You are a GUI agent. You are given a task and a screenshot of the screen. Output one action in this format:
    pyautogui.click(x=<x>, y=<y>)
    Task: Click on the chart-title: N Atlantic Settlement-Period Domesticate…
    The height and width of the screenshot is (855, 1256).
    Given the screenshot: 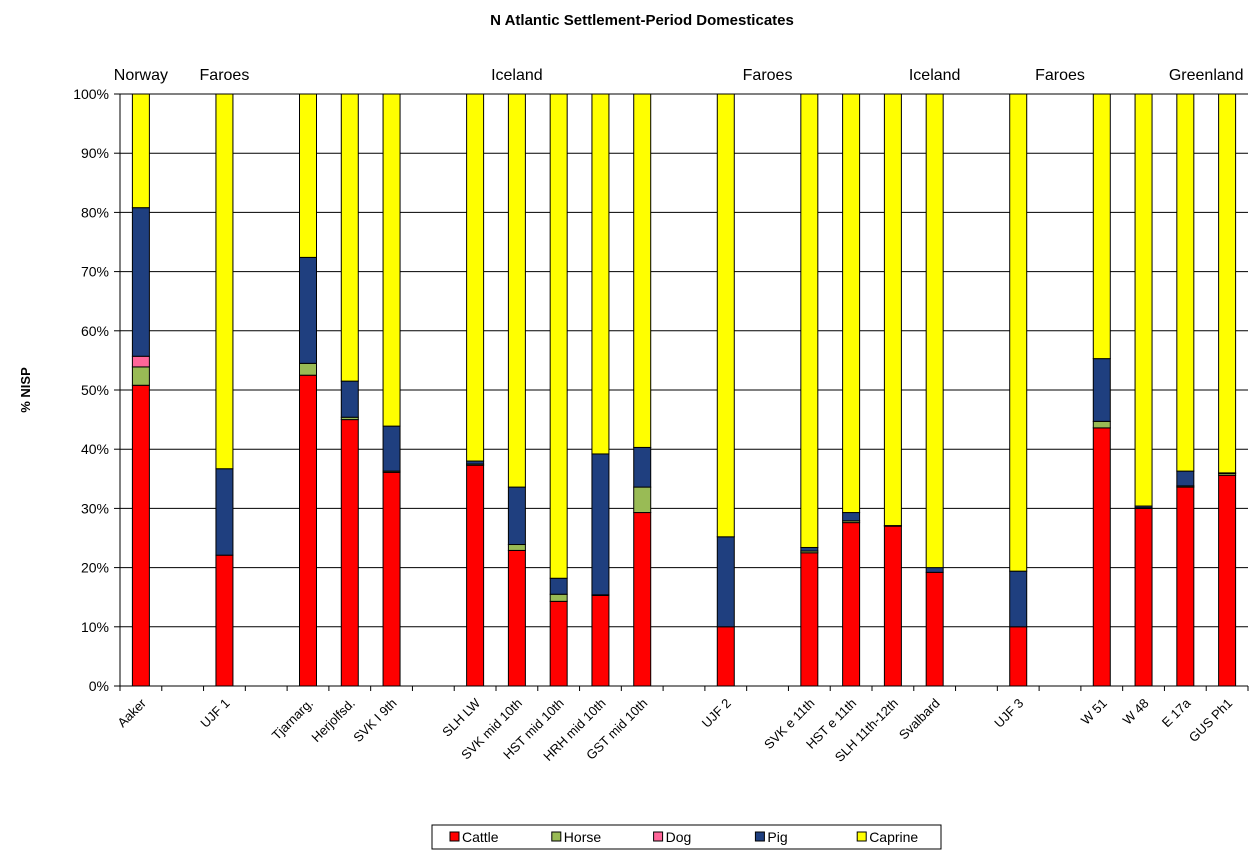 What is the action you would take?
    pyautogui.click(x=642, y=20)
    